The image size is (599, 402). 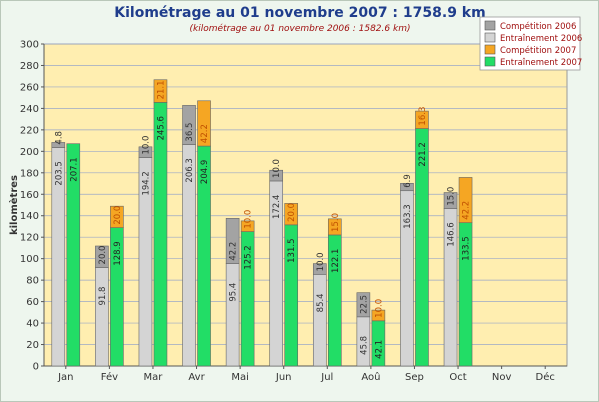 What do you see at coordinates (29, 195) in the screenshot?
I see `y-tick-label: 160` at bounding box center [29, 195].